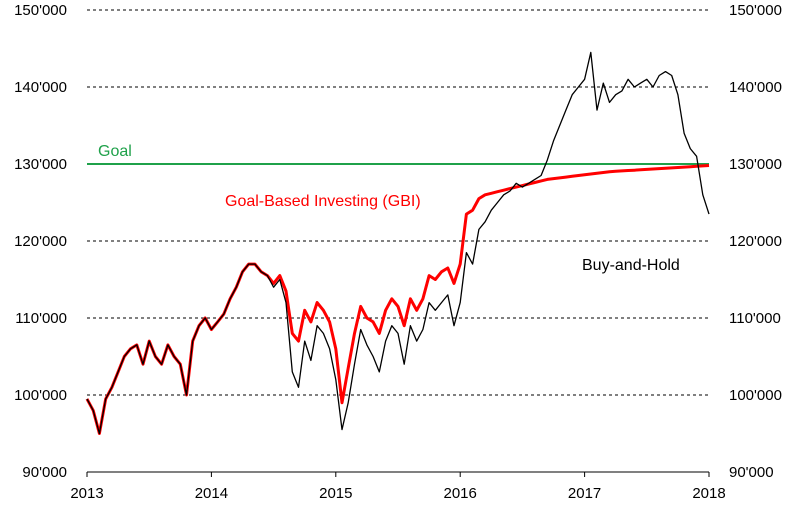 This screenshot has width=786, height=513. Describe the element at coordinates (755, 395) in the screenshot. I see `y-tick-label-right: 100'000` at that location.